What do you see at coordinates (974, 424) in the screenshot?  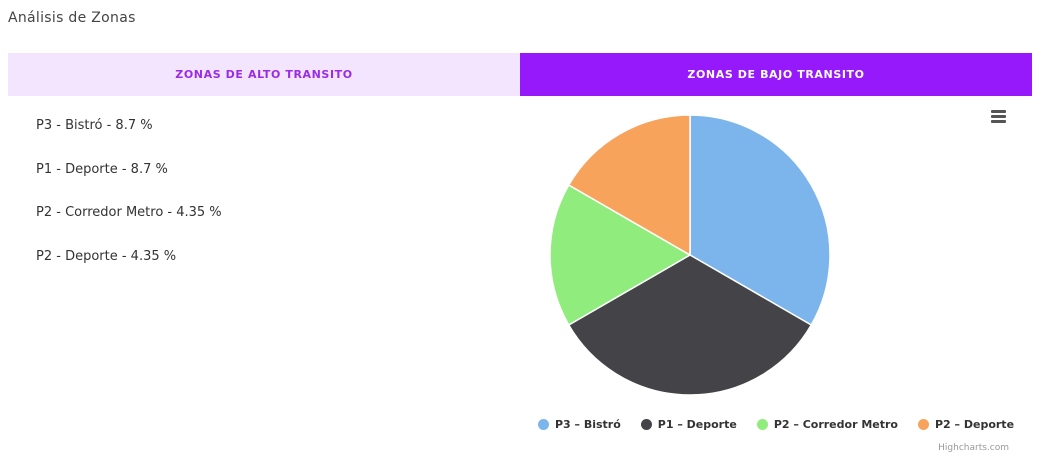 I see `legend-label: P2 – Deporte` at bounding box center [974, 424].